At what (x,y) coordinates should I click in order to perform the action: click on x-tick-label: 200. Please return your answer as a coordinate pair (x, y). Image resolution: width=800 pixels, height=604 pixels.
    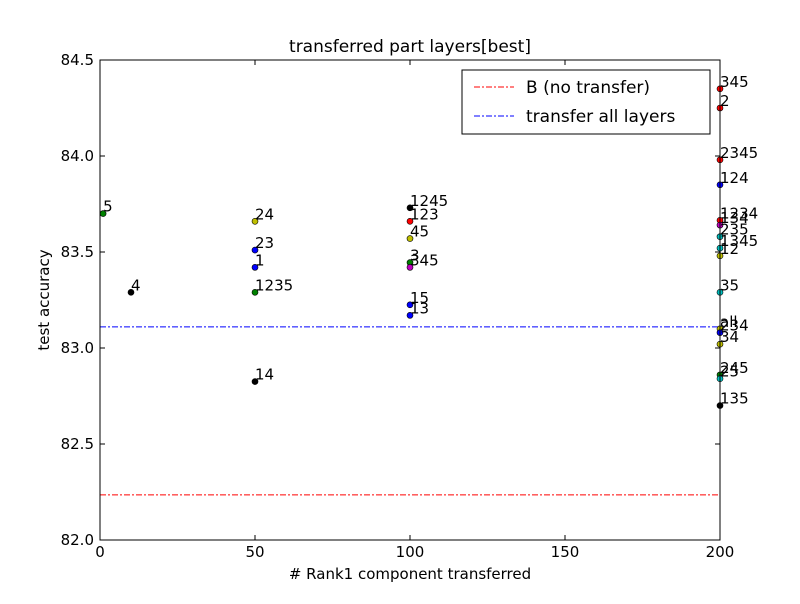
    Looking at the image, I should click on (720, 552).